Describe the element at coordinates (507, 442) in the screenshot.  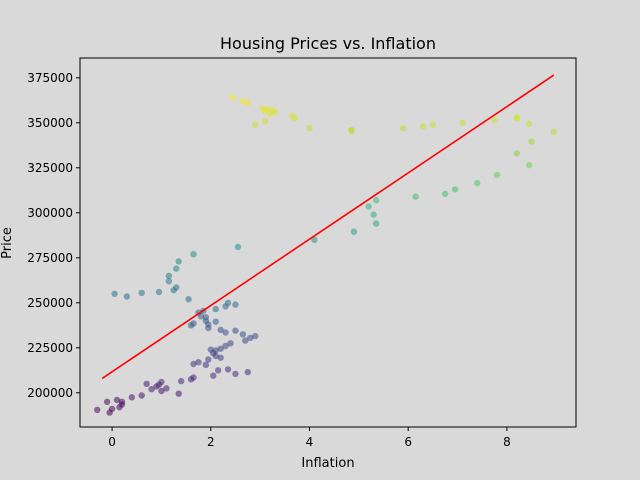
I see `x-tick-label: 8` at that location.